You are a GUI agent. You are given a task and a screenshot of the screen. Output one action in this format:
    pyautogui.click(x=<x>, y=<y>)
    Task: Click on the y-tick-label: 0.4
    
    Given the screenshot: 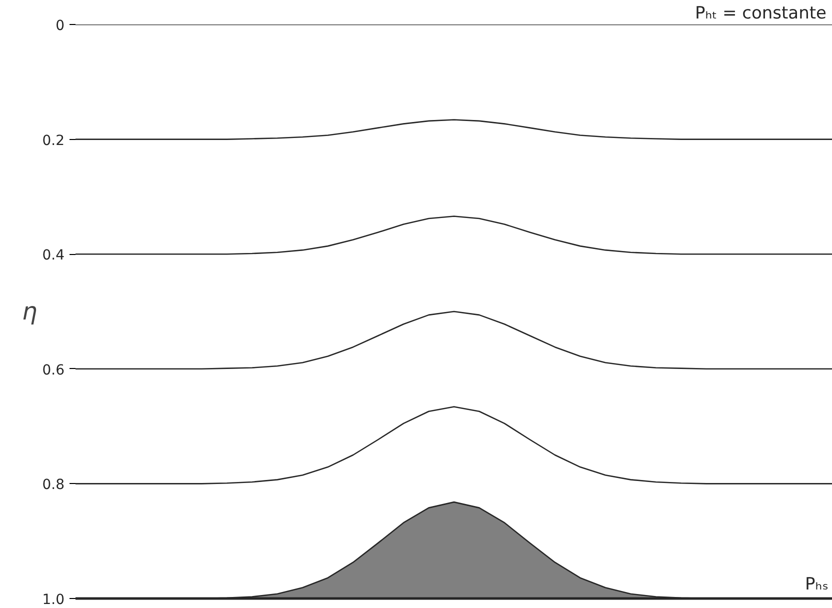 What is the action you would take?
    pyautogui.click(x=53, y=256)
    